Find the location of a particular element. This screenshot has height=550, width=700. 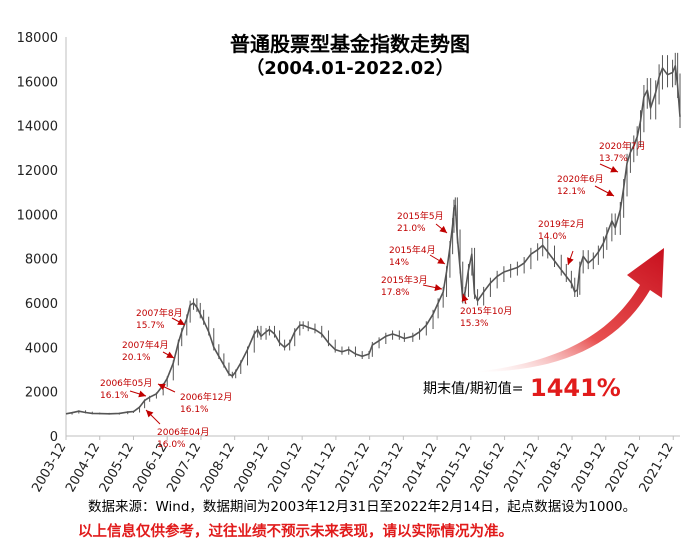

annotation-value: 20.1% is located at coordinates (136, 358).